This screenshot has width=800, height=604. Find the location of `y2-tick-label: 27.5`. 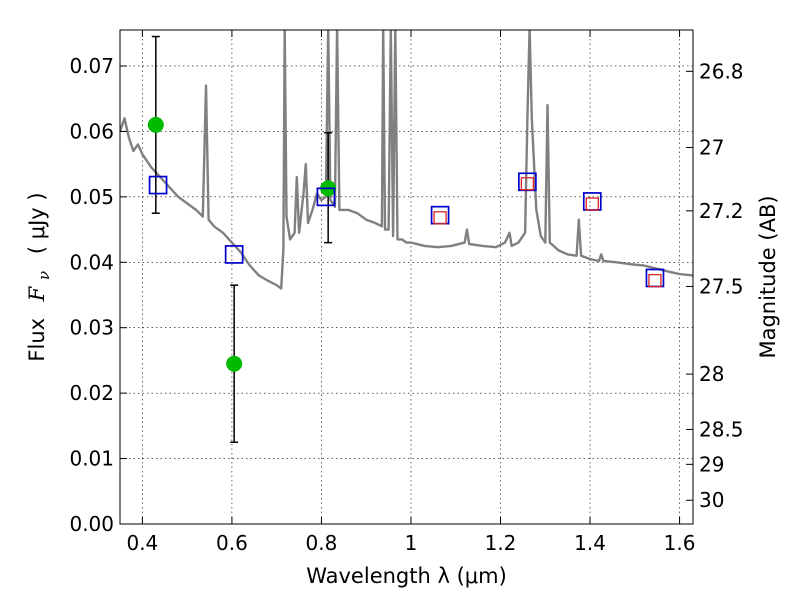

y2-tick-label: 27.5 is located at coordinates (721, 286).